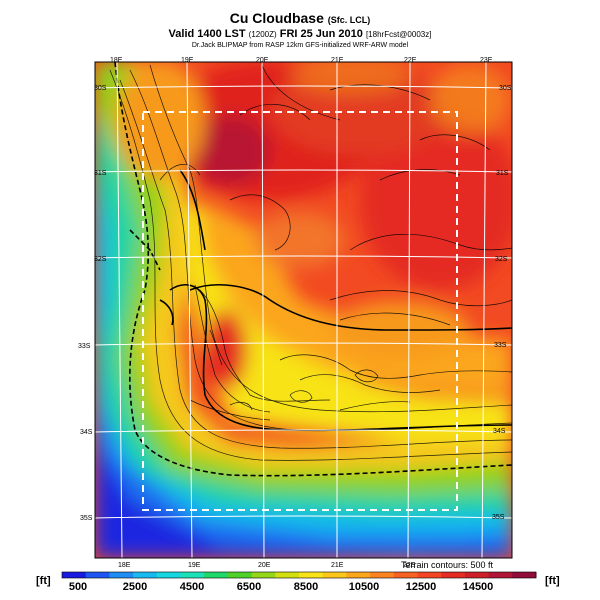 The height and width of the screenshot is (600, 600). Describe the element at coordinates (552, 581) in the screenshot. I see `colorbar-unit-right: [ft]` at that location.